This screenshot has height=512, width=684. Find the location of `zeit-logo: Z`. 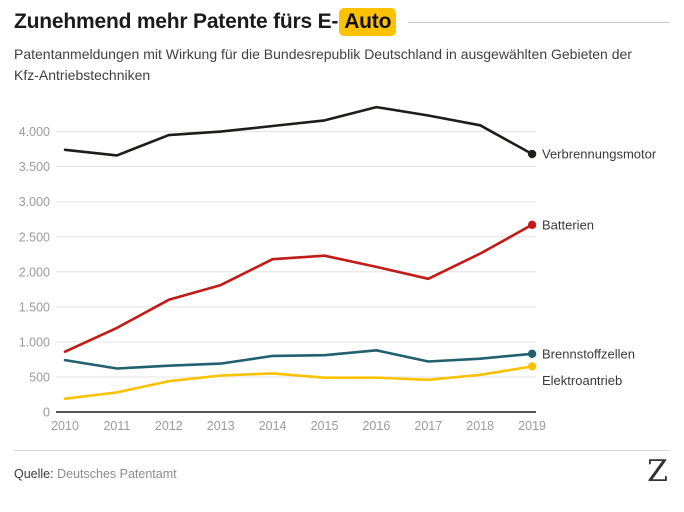

zeit-logo: Z is located at coordinates (657, 472).